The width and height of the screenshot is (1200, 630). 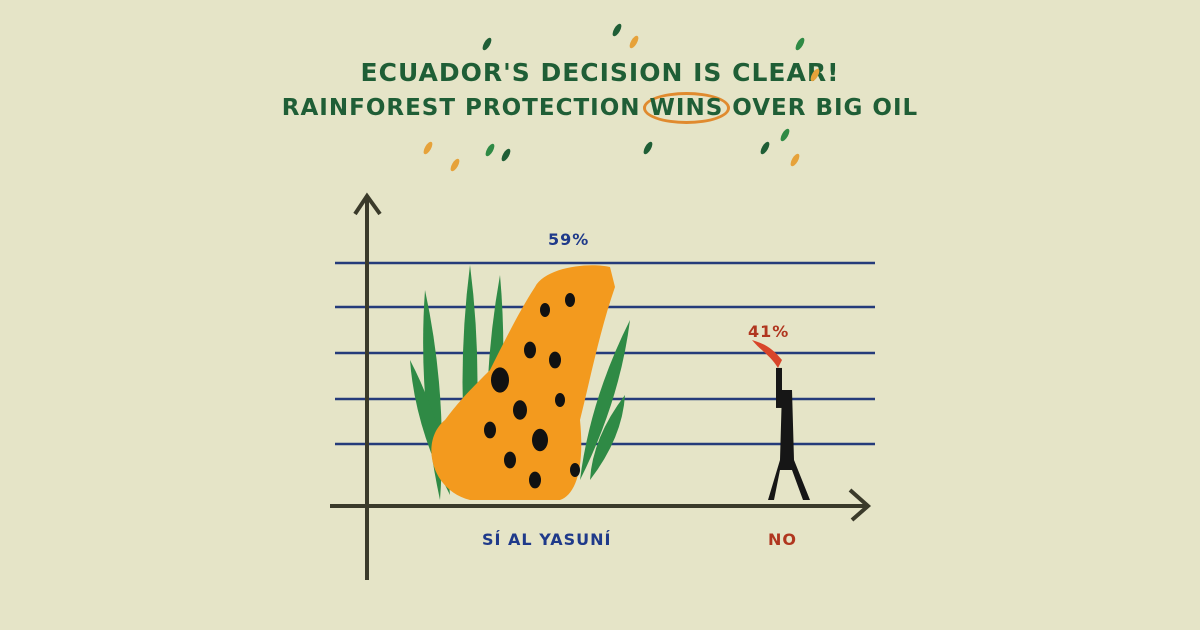 I want to click on value-label-no: 41%, so click(x=769, y=331).